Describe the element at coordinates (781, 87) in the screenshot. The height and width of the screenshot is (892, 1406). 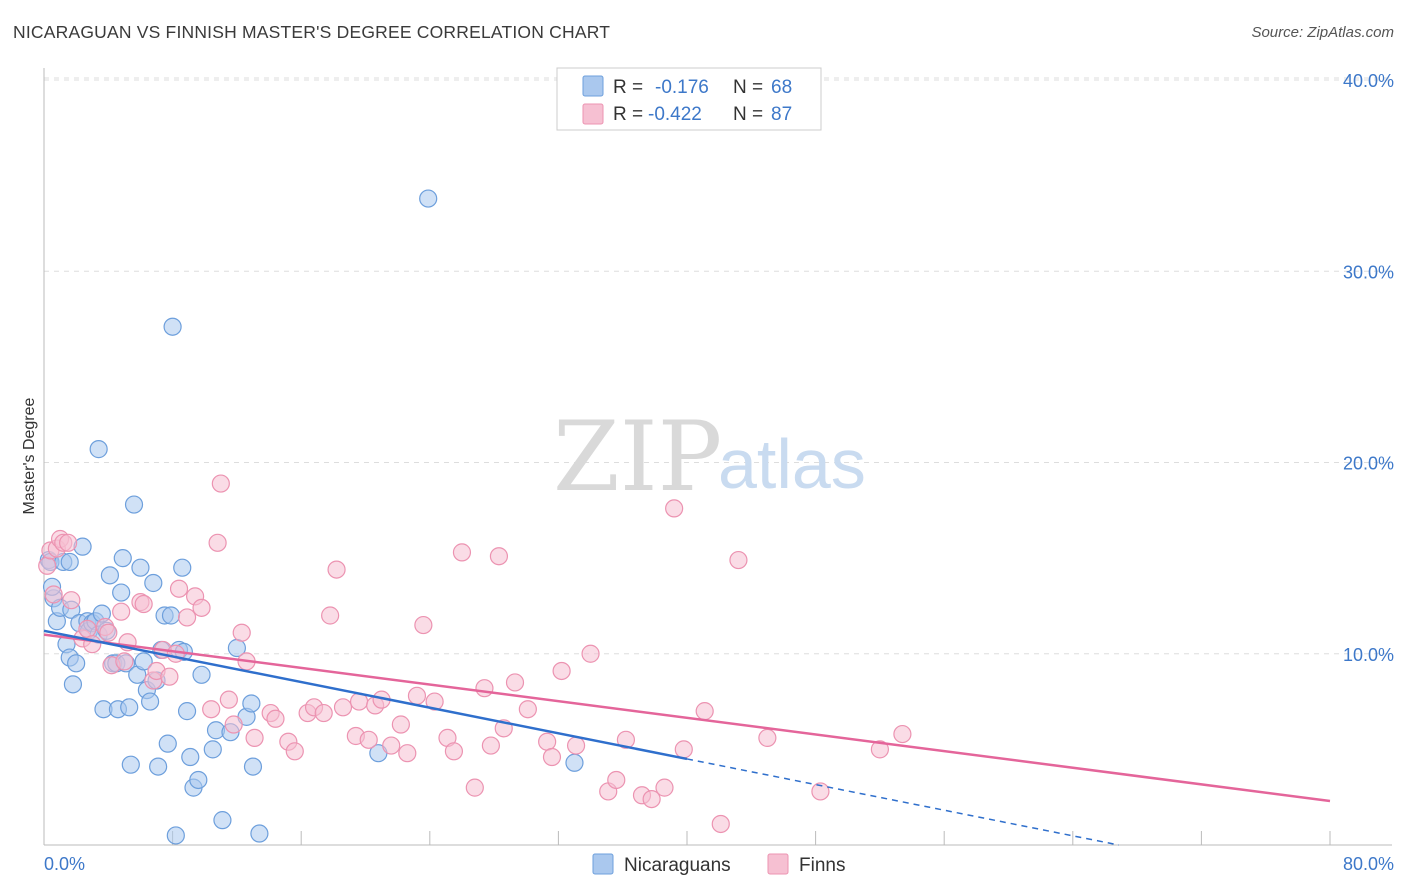
I see `legend-n-value-nicaraguans: 68` at that location.